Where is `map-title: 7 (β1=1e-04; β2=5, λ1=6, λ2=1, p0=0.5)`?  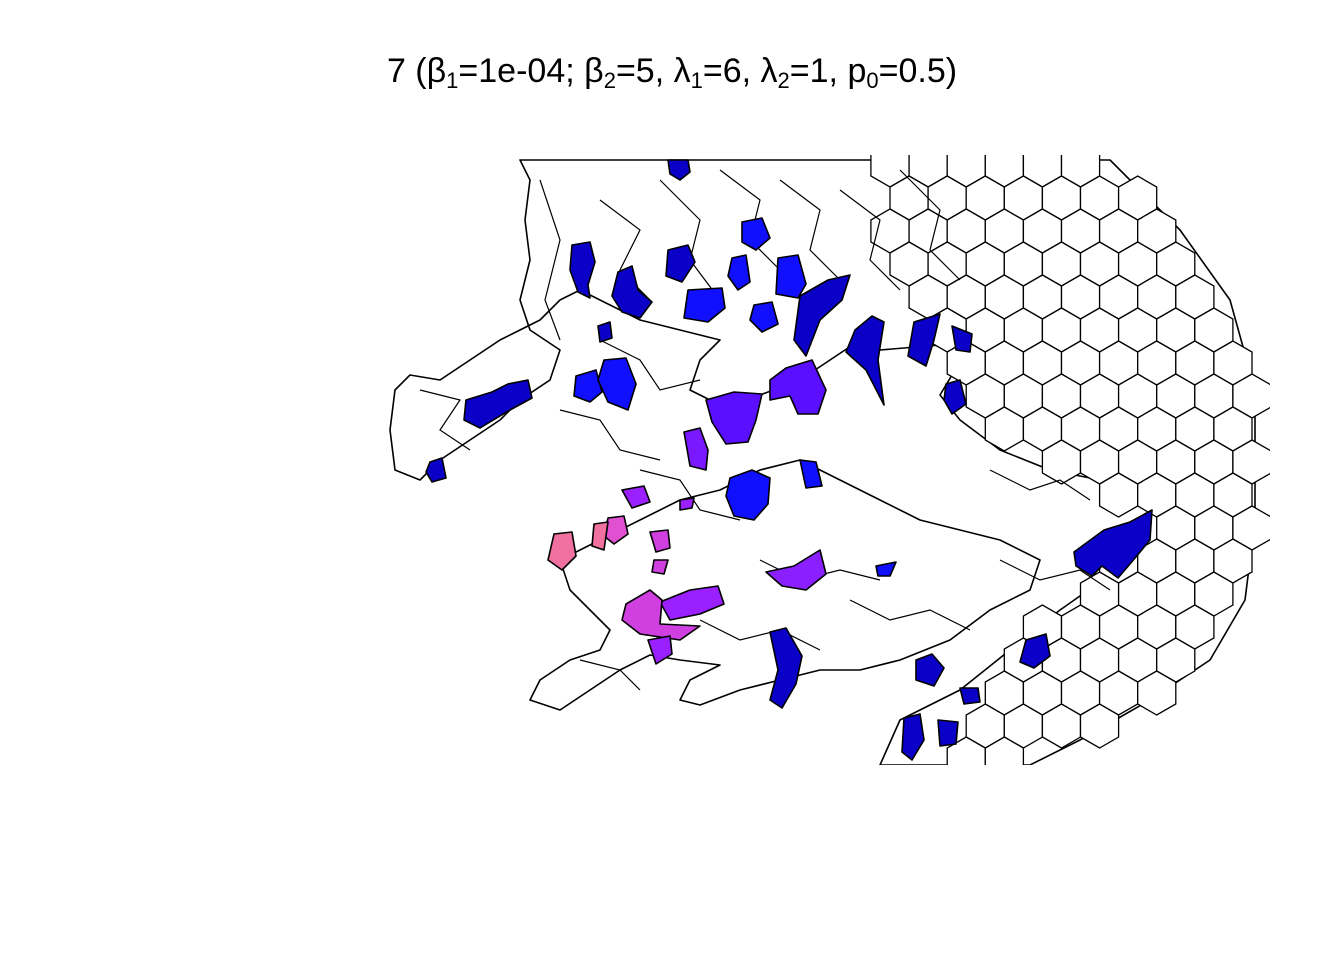 map-title: 7 (β1=1e-04; β2=5, λ1=6, λ2=1, p0=0.5) is located at coordinates (672, 72).